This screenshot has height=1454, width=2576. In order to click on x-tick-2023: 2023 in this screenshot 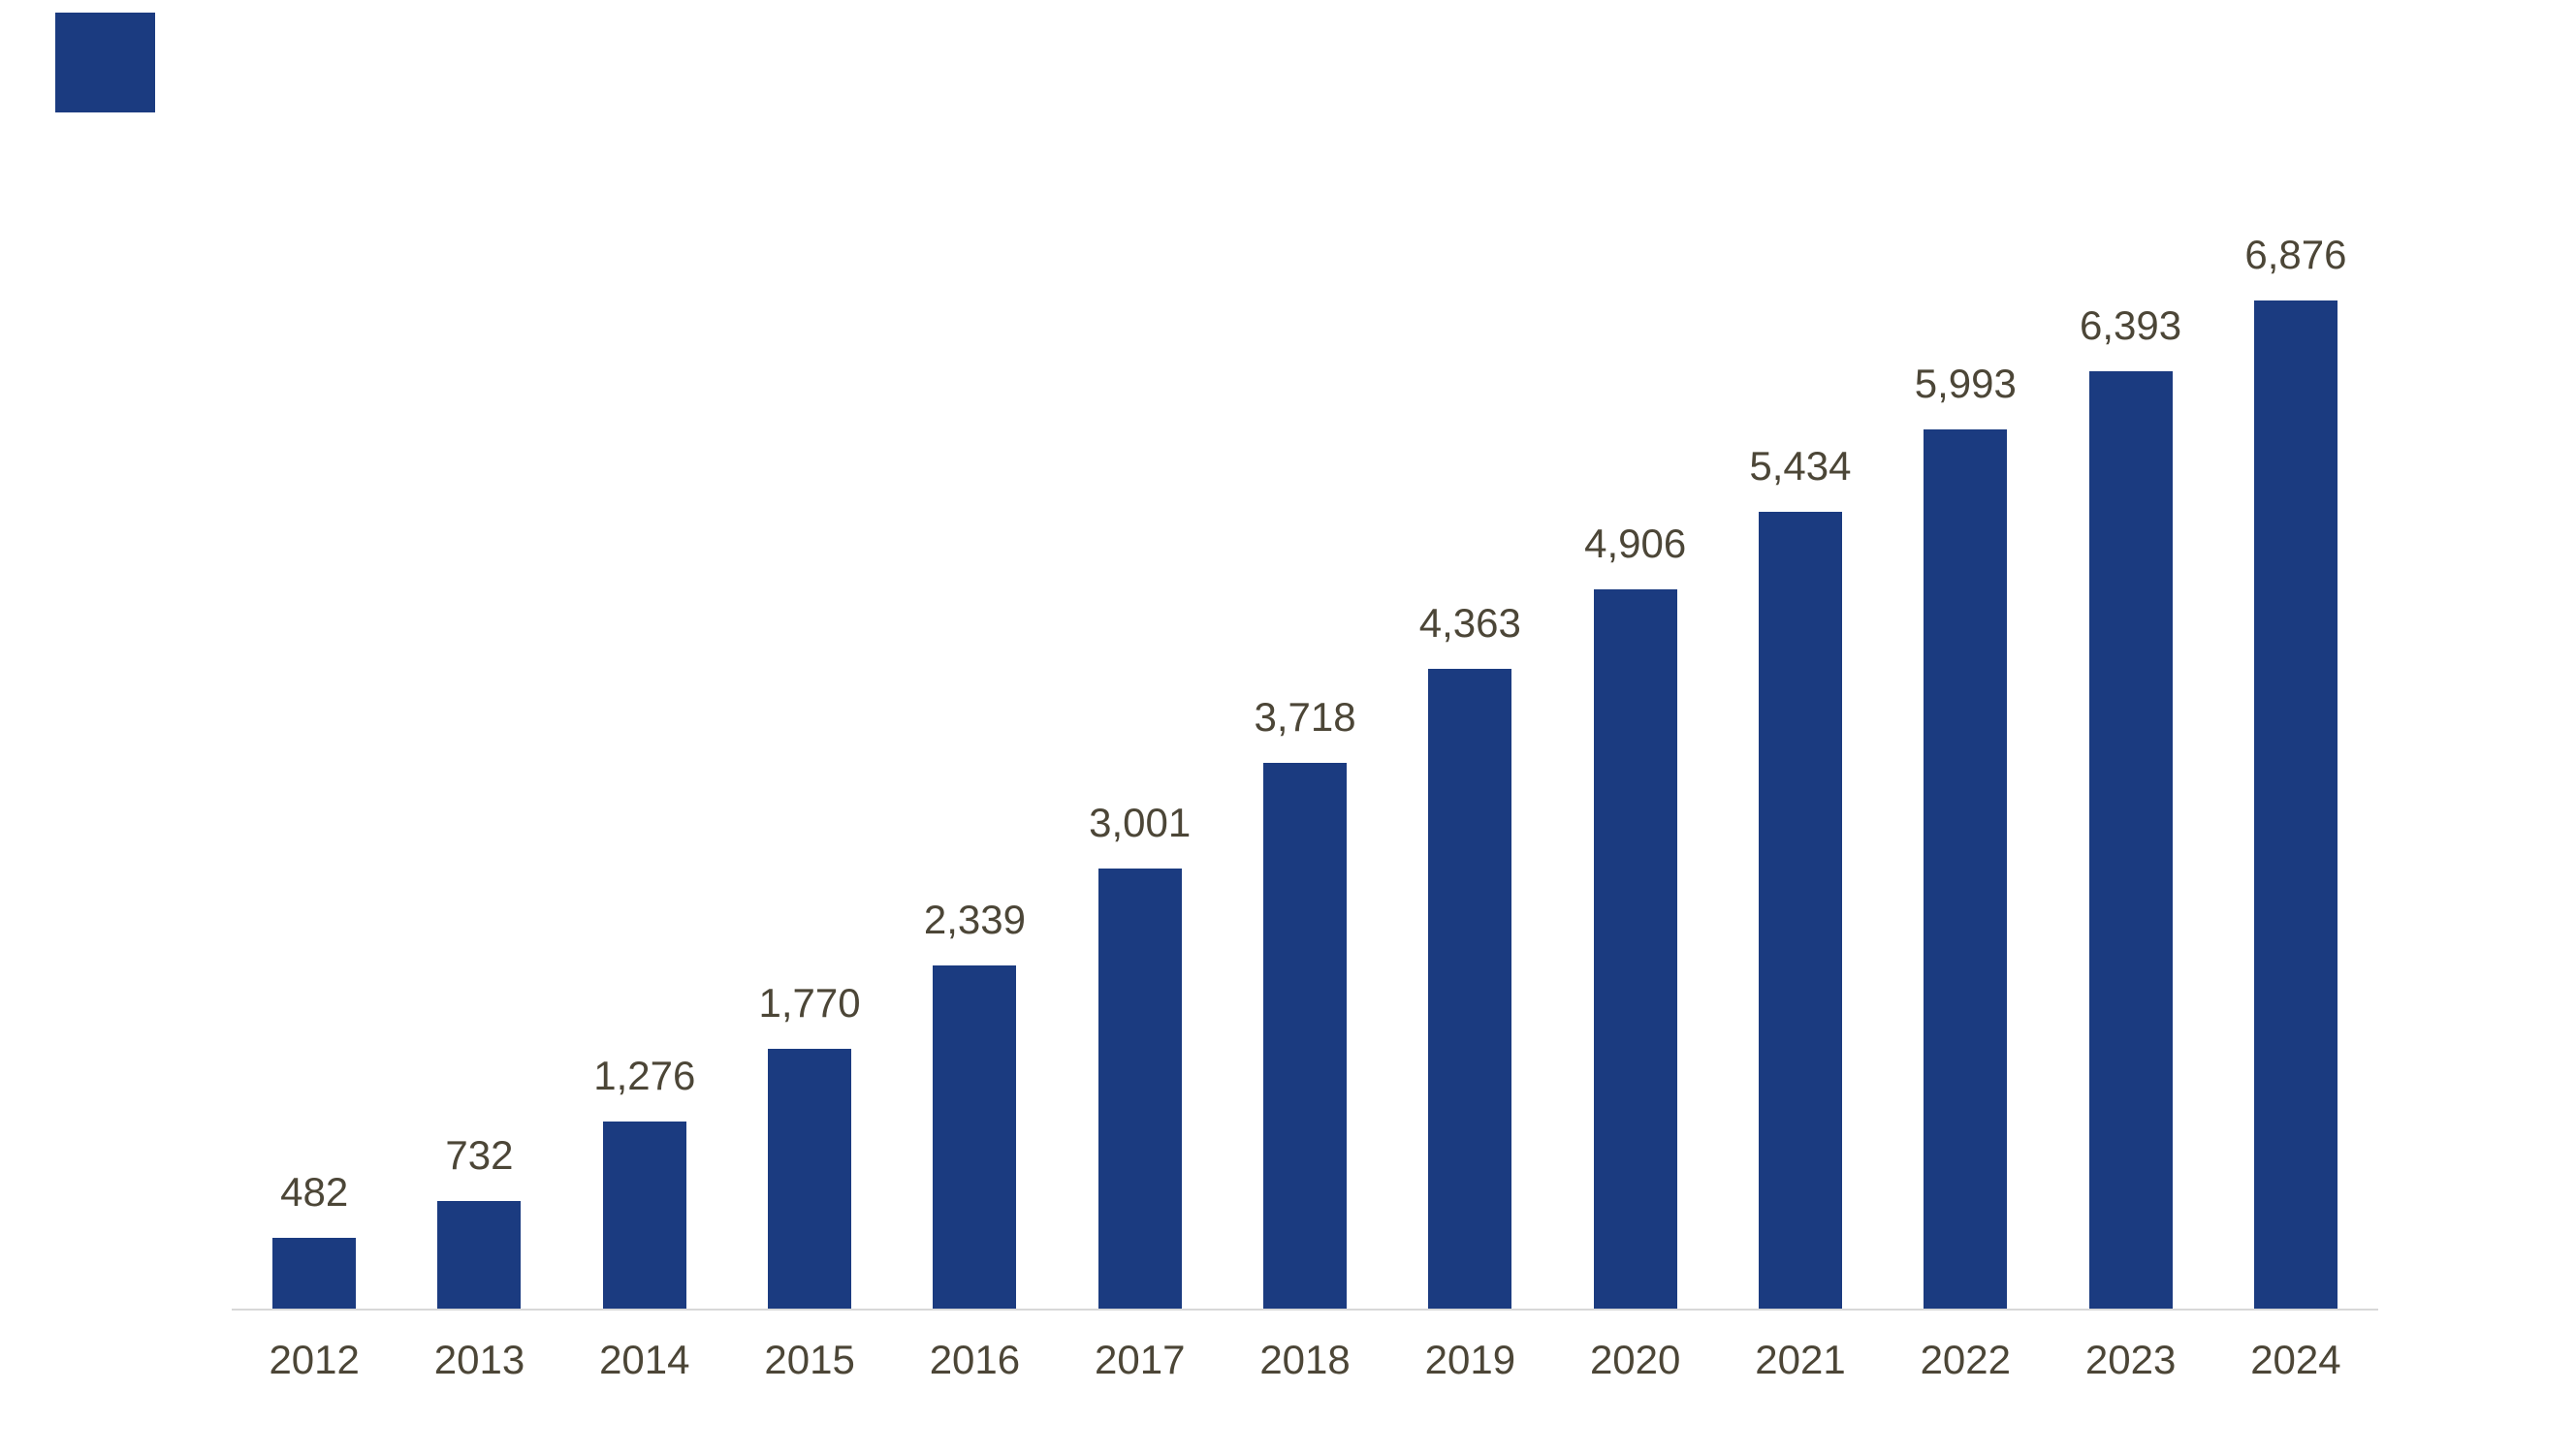, I will do `click(2130, 1345)`.